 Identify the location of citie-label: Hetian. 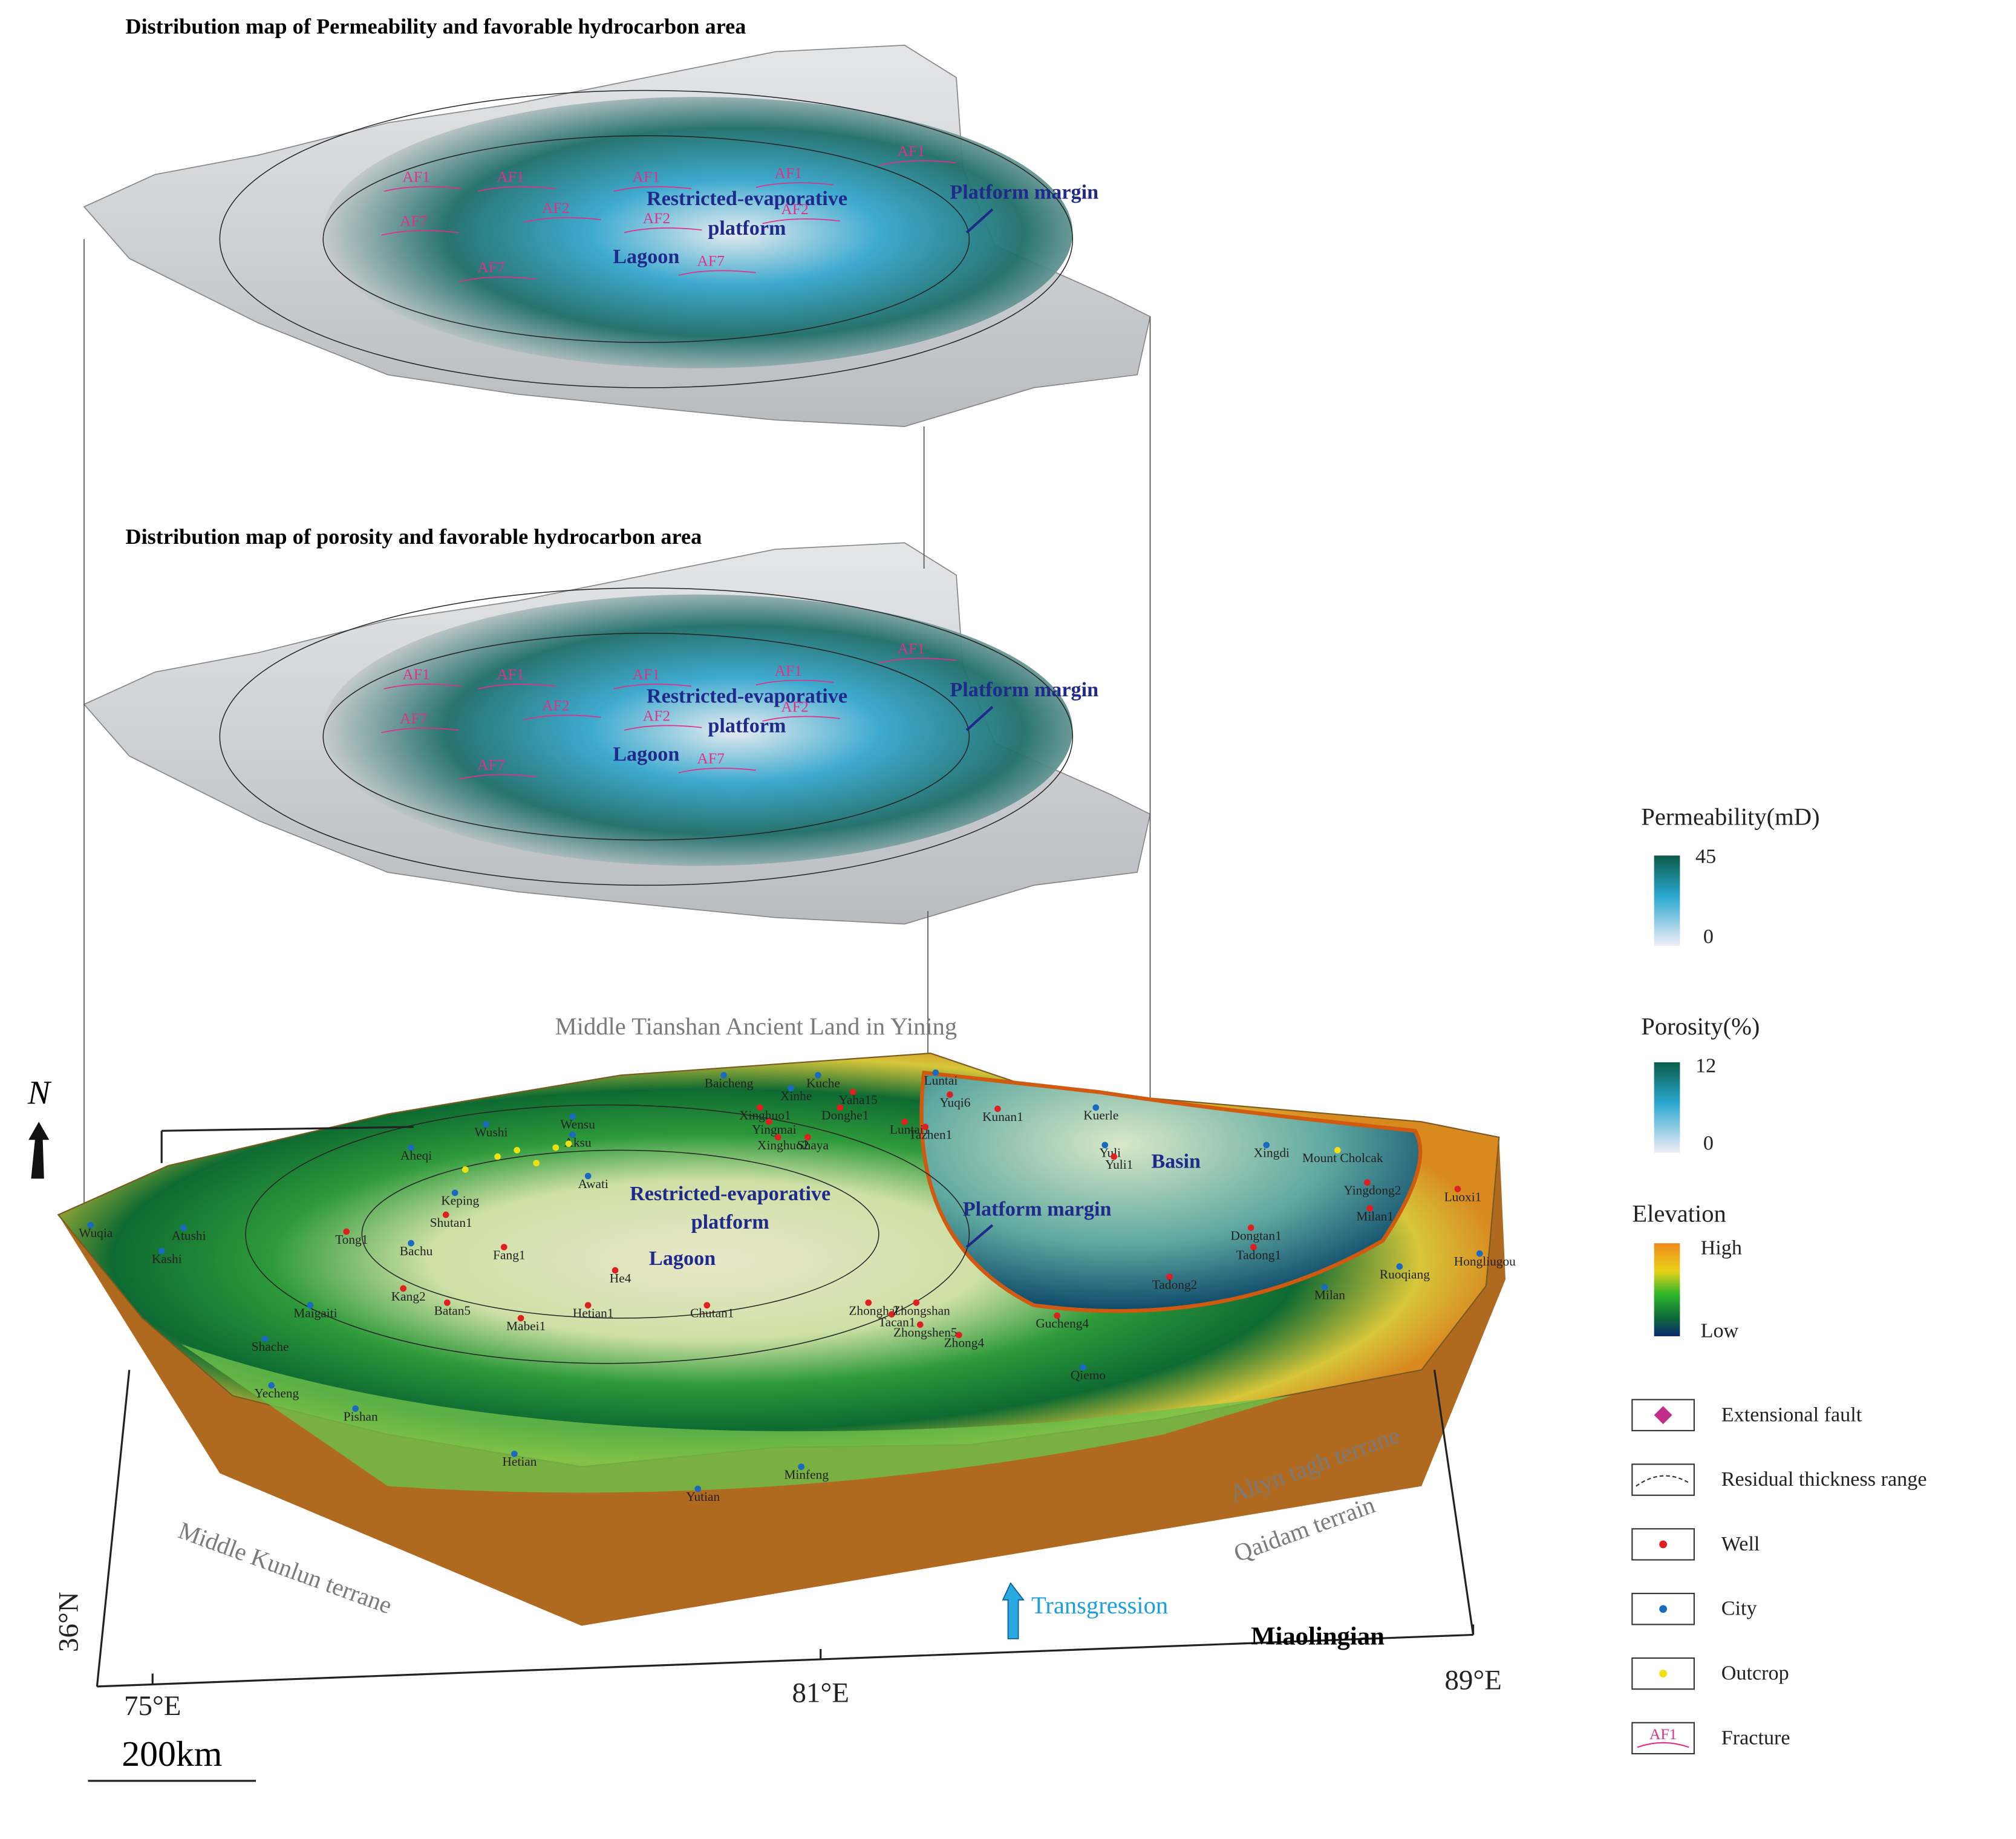
(519, 1461).